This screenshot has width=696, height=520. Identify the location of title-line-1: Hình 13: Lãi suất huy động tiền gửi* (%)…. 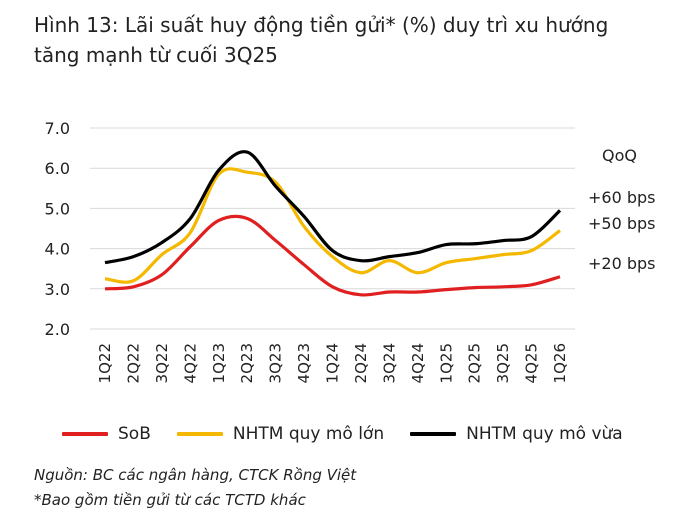
(321, 25).